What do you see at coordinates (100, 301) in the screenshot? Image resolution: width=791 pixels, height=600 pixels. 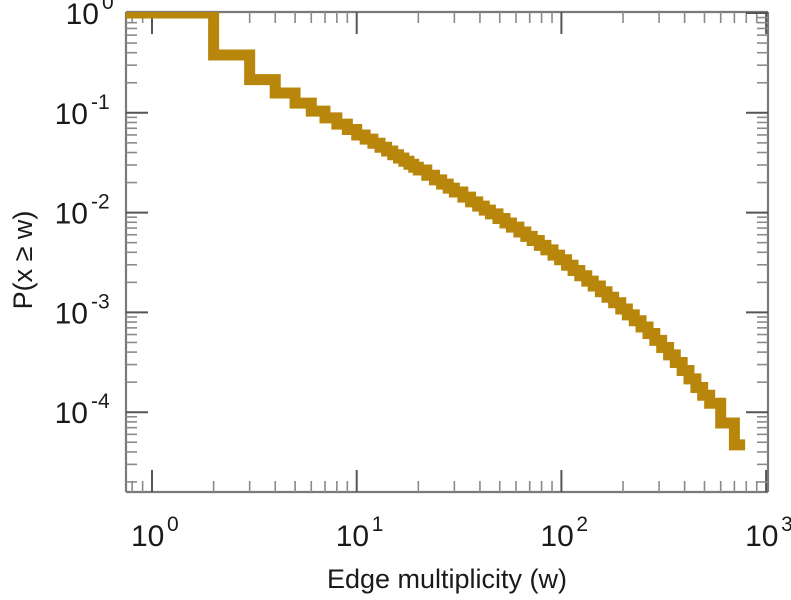 I see `y-tick-label-3-exponent: -3` at bounding box center [100, 301].